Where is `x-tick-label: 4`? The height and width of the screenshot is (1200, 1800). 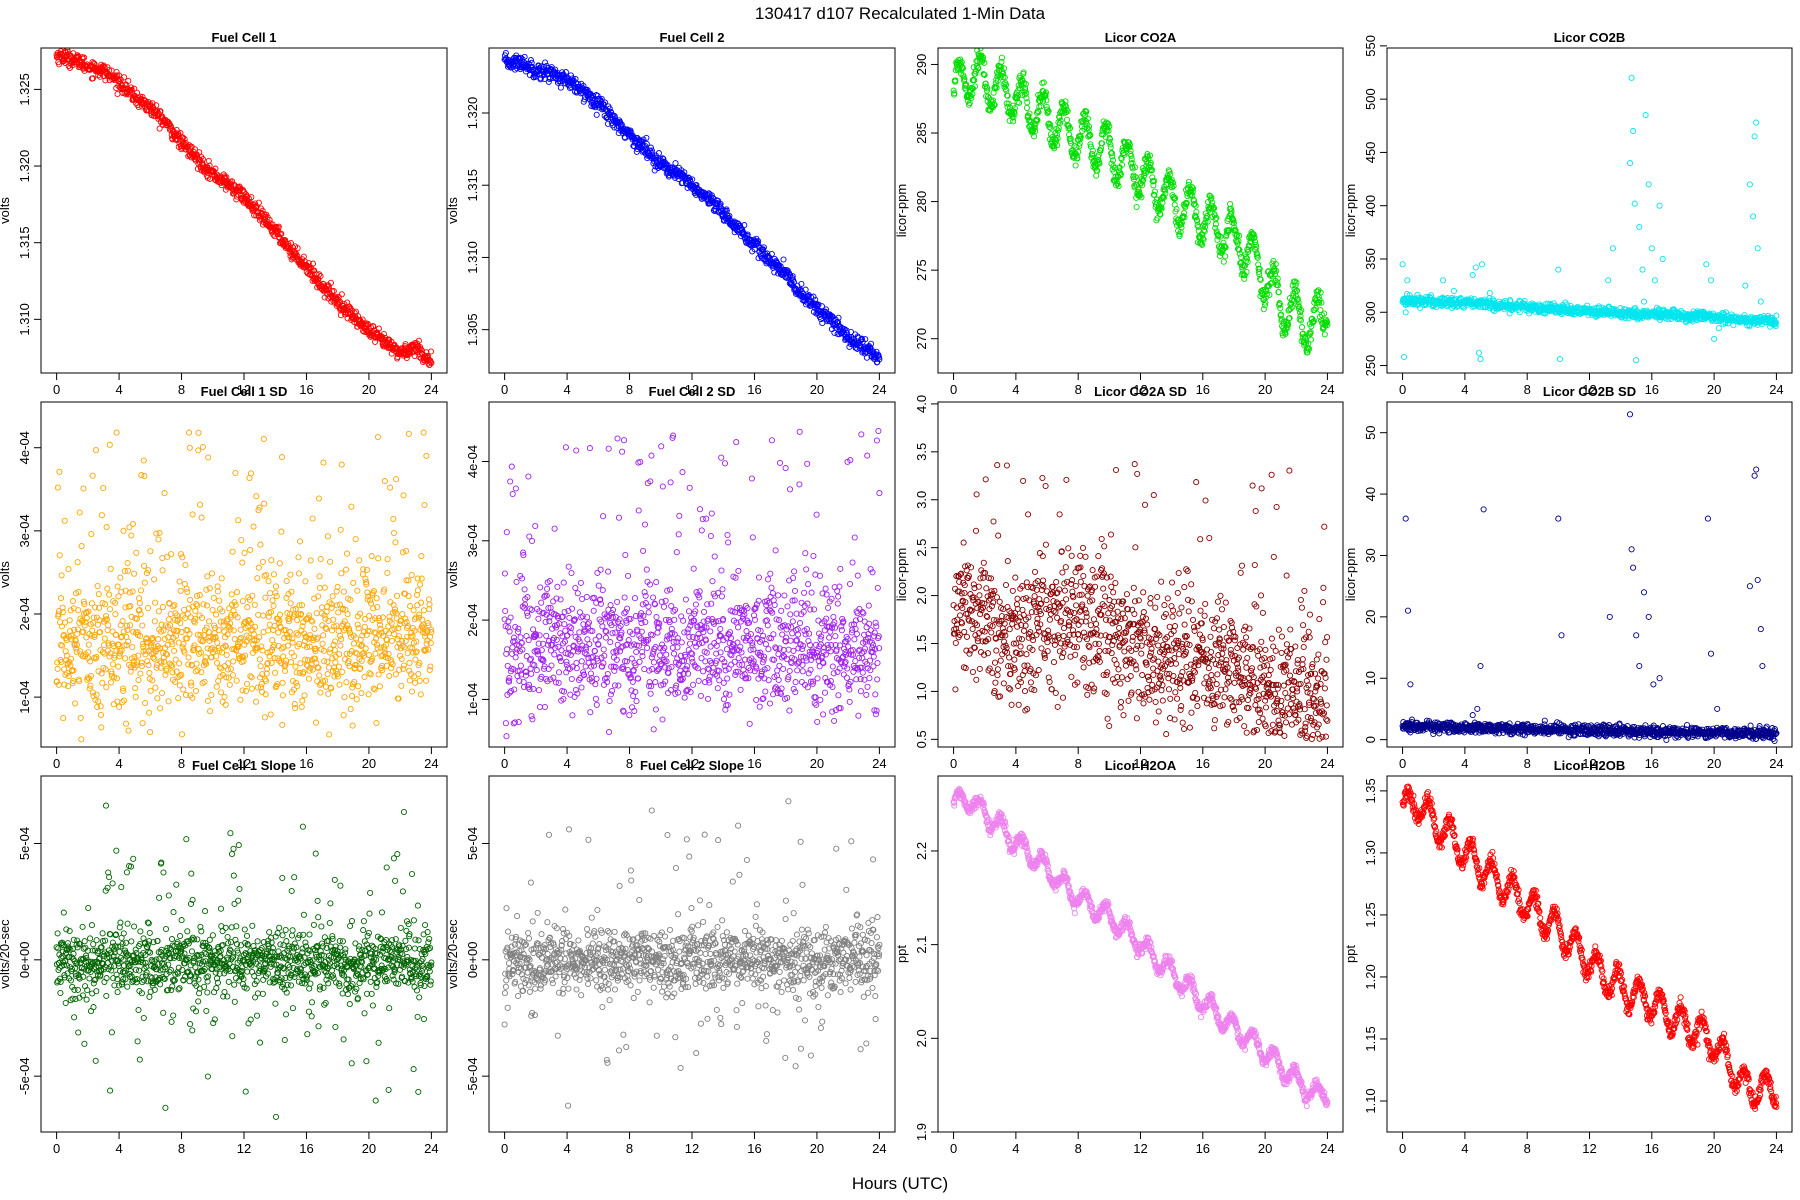 x-tick-label: 4 is located at coordinates (1015, 389).